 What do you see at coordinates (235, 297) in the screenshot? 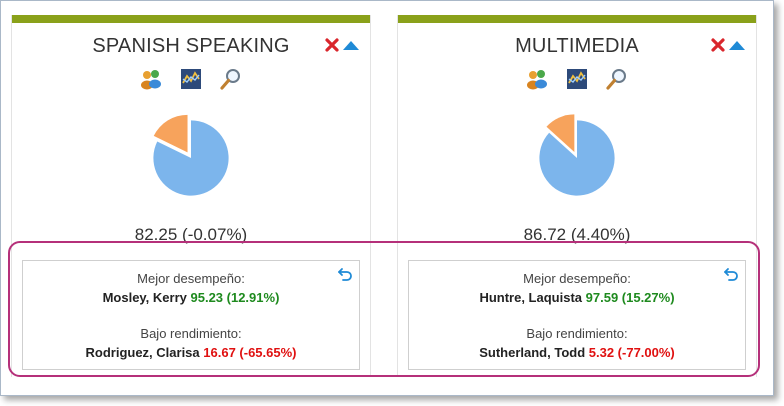
I see `top-performer-value: 95.23 (12.91%)` at bounding box center [235, 297].